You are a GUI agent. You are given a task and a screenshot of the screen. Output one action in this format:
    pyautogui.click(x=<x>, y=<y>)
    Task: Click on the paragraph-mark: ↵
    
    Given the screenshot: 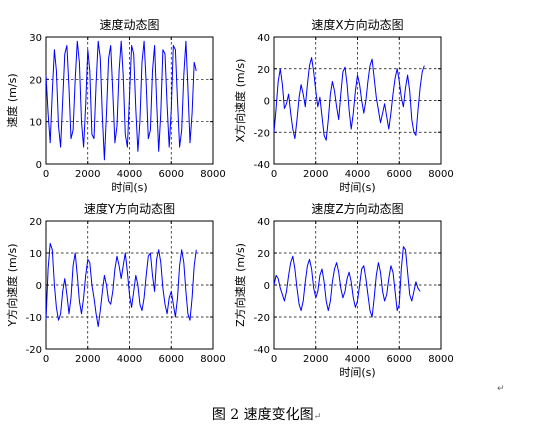 What is the action you would take?
    pyautogui.click(x=501, y=389)
    